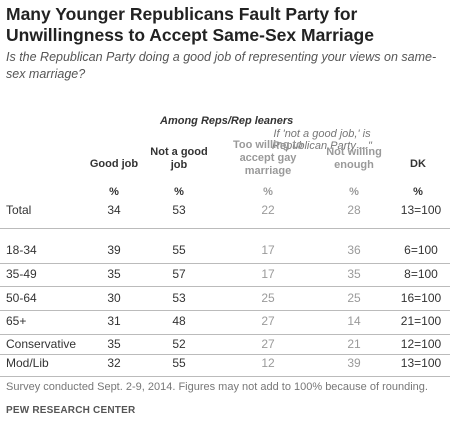 Image resolution: width=450 pixels, height=433 pixels. What do you see at coordinates (354, 363) in the screenshot?
I see `cell-not-willing: 39` at bounding box center [354, 363].